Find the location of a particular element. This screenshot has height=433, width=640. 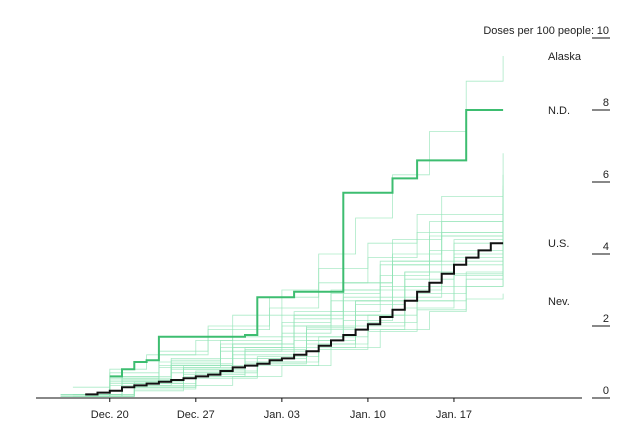

y-tick-label-10: 10 is located at coordinates (603, 31).